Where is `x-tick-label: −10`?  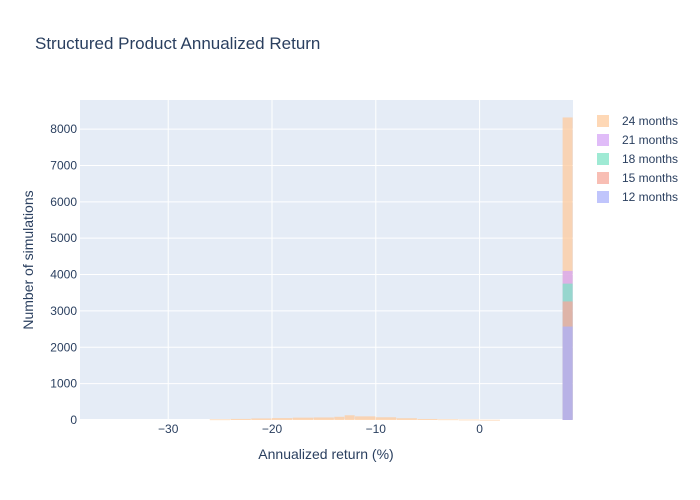 x-tick-label: −10 is located at coordinates (376, 429).